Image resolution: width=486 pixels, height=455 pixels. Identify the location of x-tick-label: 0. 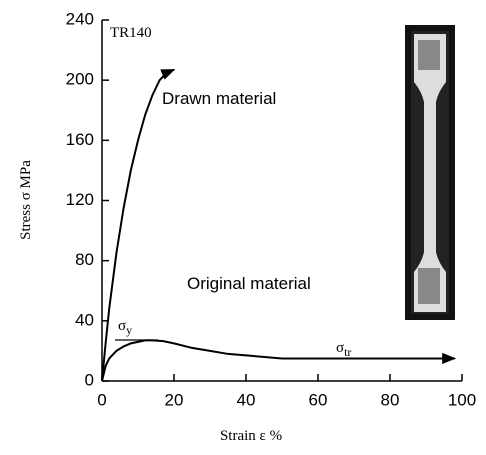
(101, 399).